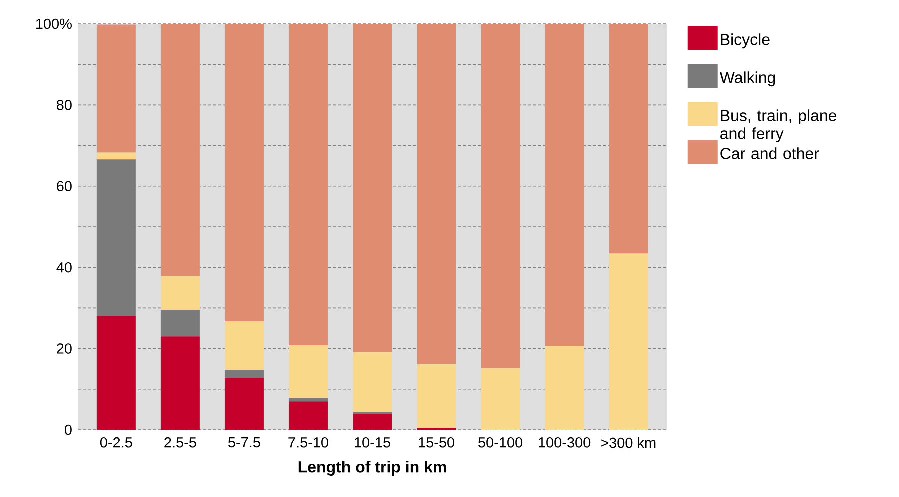 Image resolution: width=899 pixels, height=497 pixels. I want to click on x-tick-label: 15-50, so click(436, 443).